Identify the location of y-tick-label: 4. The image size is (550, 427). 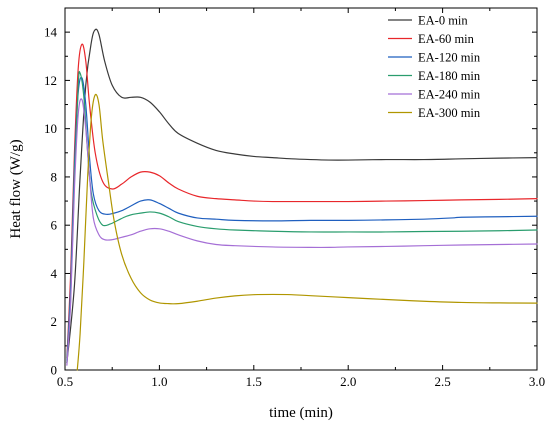
(54, 273).